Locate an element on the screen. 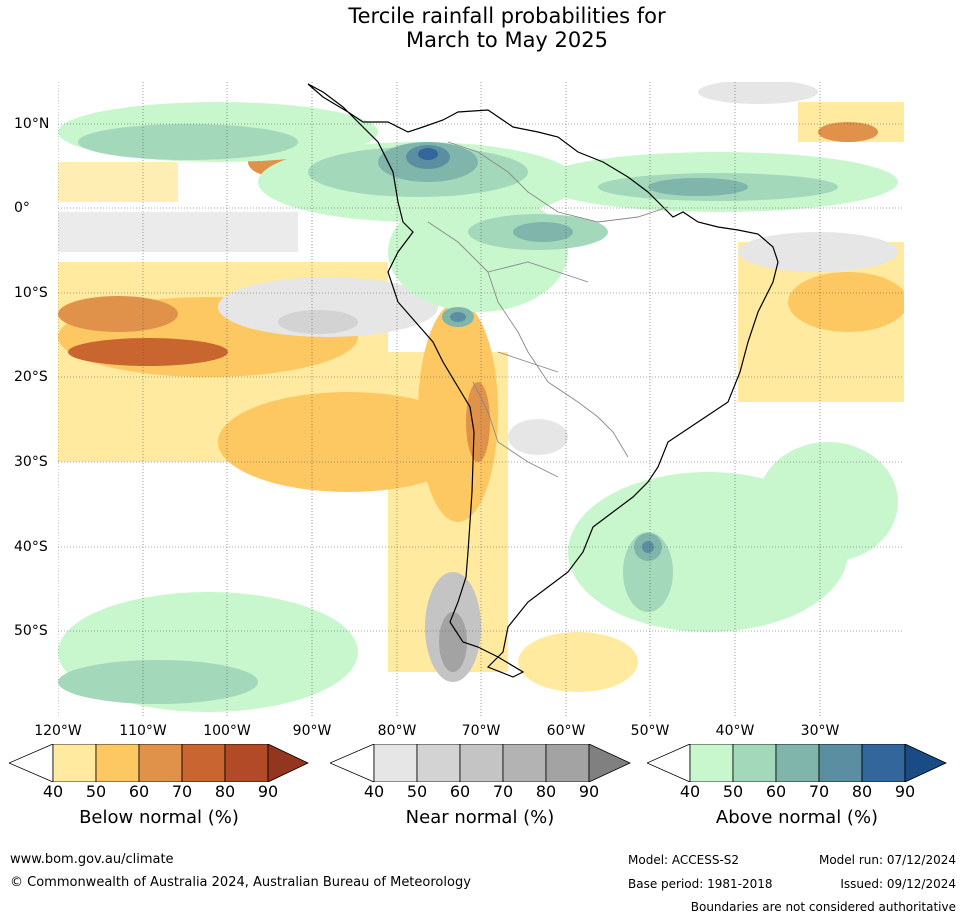  lon-label: 60°W is located at coordinates (566, 731).